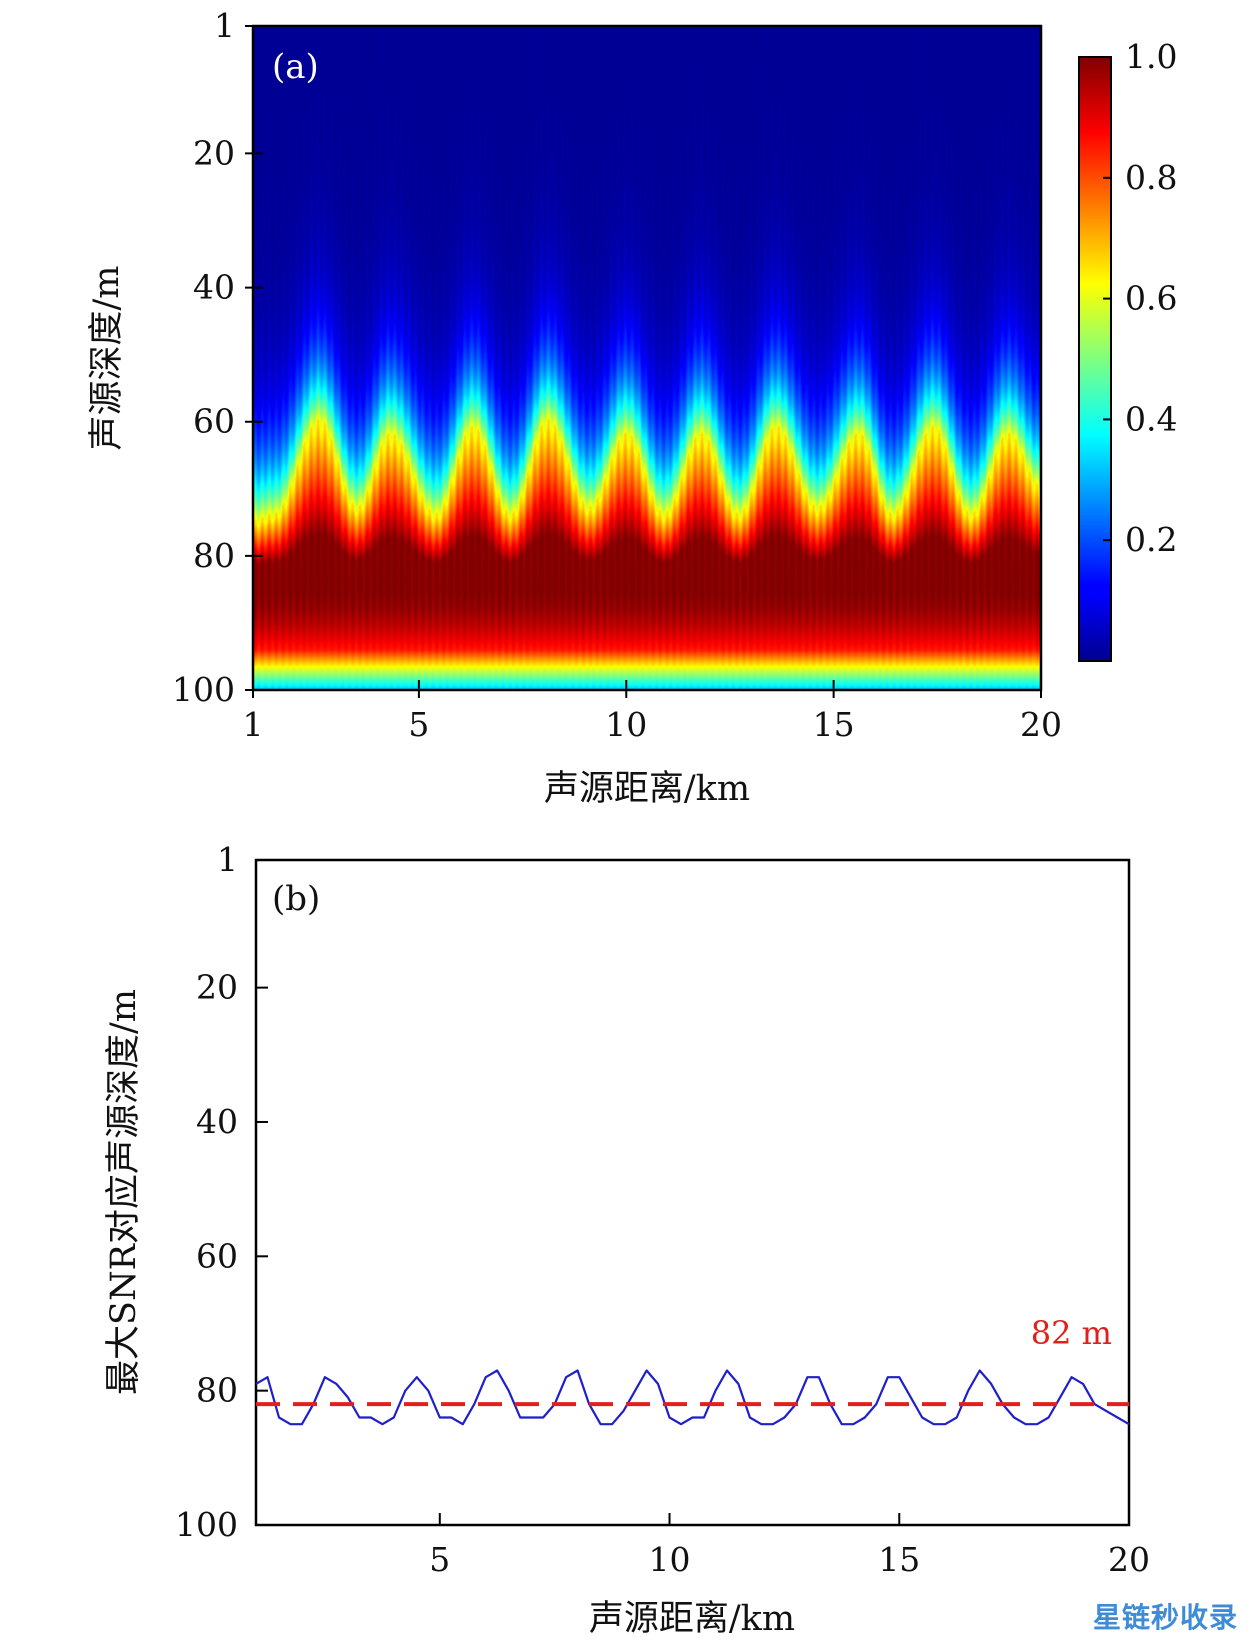 The height and width of the screenshot is (1646, 1260). Describe the element at coordinates (214, 152) in the screenshot. I see `heatmap-y-tick-label: 20` at that location.